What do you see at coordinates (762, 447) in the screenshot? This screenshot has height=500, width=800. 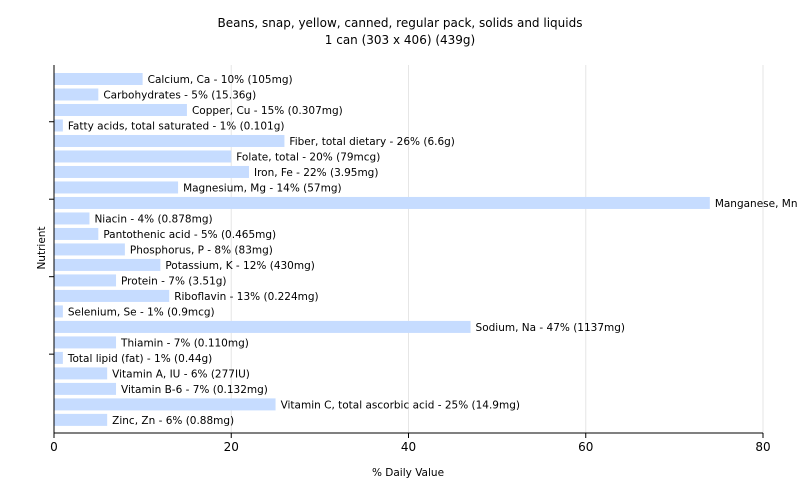 I see `x-tick-label-80: 80` at bounding box center [762, 447].